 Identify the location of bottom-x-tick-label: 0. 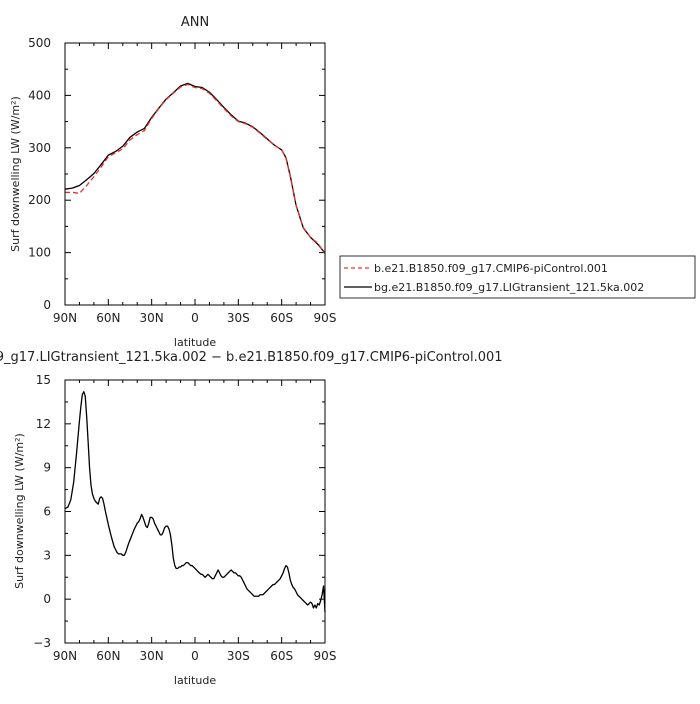
(195, 656).